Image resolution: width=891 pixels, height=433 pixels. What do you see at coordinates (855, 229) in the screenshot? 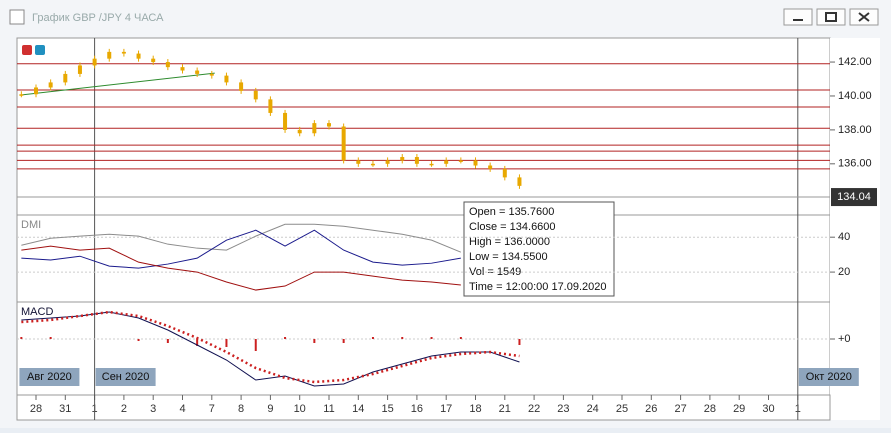
I see `price-axis` at bounding box center [855, 229].